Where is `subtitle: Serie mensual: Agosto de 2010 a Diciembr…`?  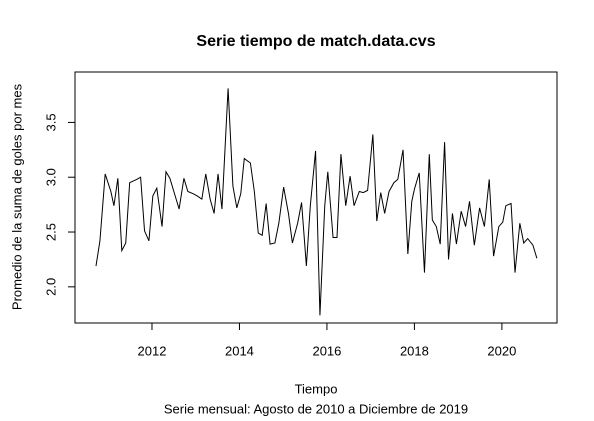 subtitle: Serie mensual: Agosto de 2010 a Diciembr… is located at coordinates (316, 408).